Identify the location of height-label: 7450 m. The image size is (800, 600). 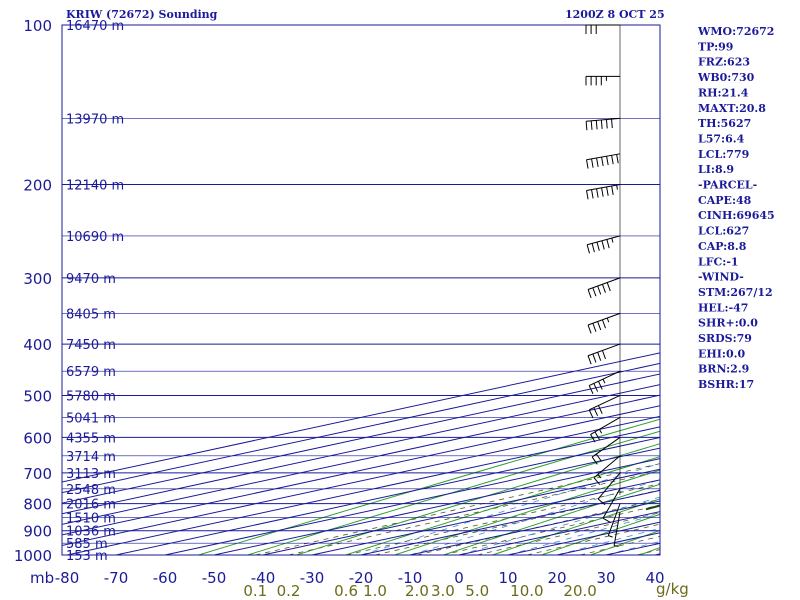
(91, 345).